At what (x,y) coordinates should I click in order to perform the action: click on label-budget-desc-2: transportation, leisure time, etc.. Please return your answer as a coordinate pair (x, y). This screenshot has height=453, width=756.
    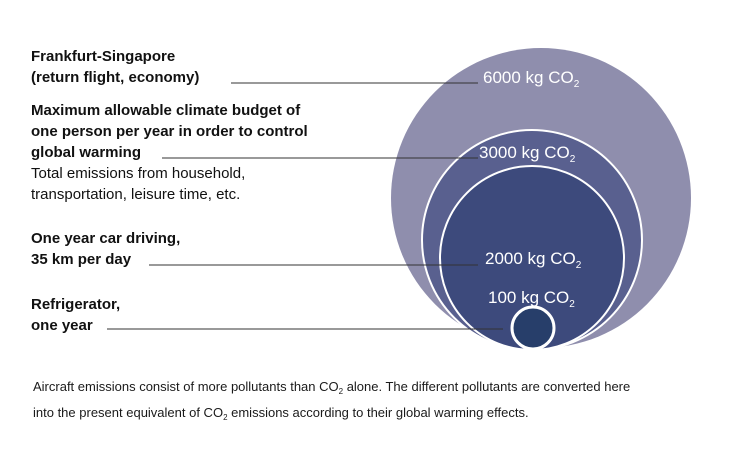
    Looking at the image, I should click on (136, 194).